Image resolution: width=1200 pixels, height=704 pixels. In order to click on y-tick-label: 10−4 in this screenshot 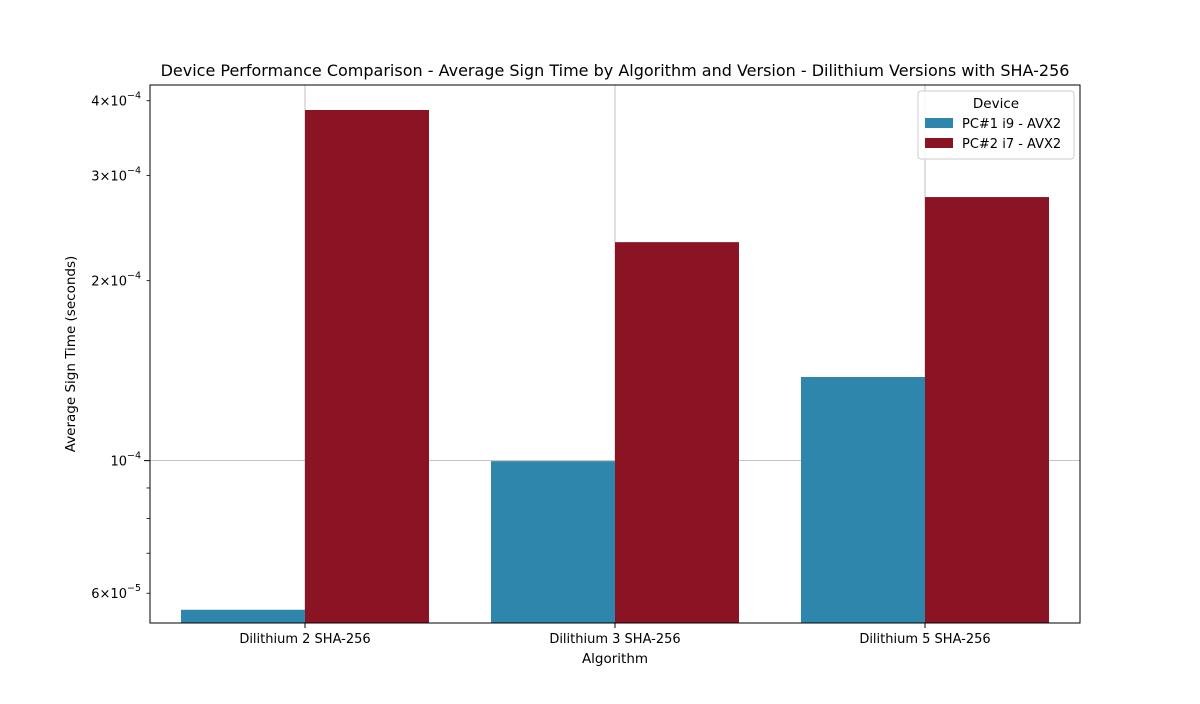, I will do `click(125, 460)`.